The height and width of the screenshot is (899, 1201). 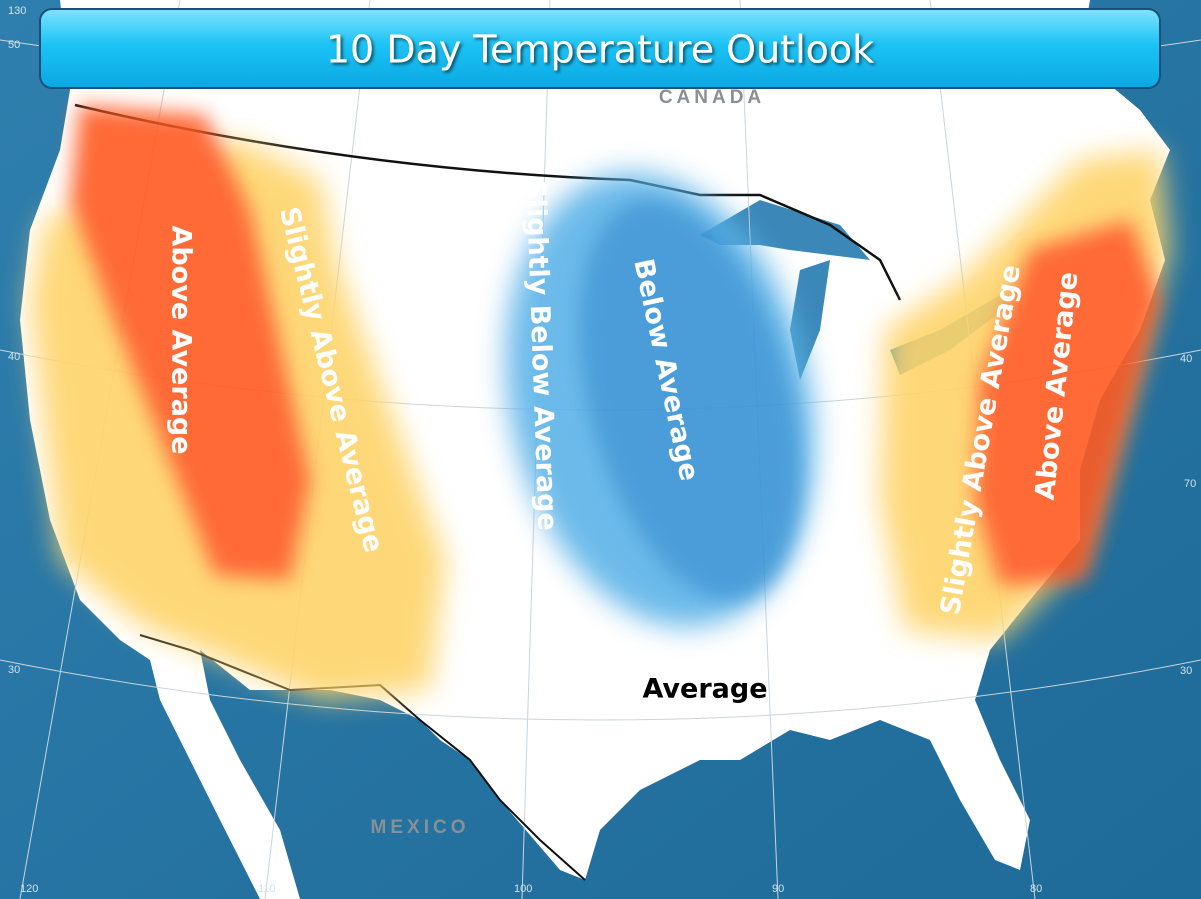 What do you see at coordinates (1067, 402) in the screenshot?
I see `area-above-east` at bounding box center [1067, 402].